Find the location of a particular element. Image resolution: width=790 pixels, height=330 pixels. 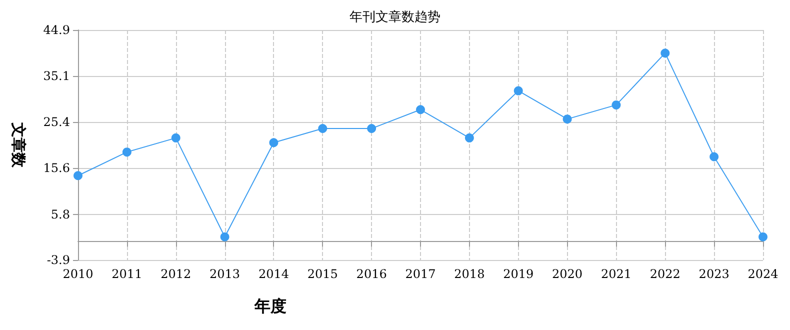

x-tick-label: 2021 is located at coordinates (616, 274).